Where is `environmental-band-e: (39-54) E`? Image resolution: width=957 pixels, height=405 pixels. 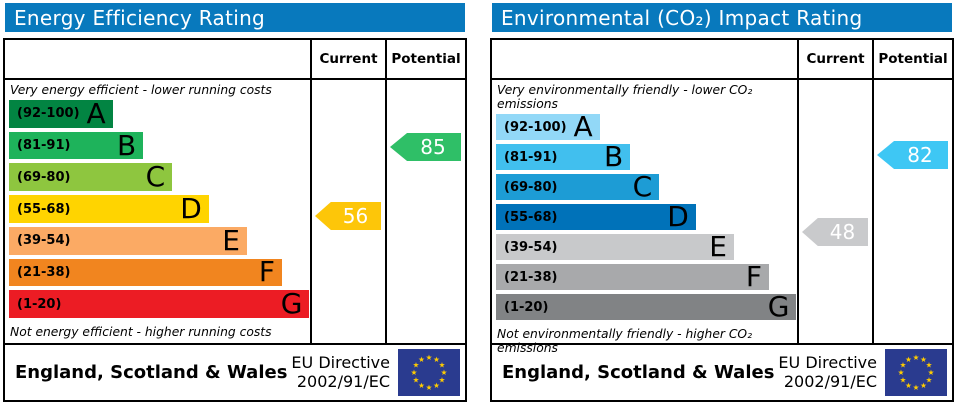
environmental-band-e: (39-54) E is located at coordinates (615, 247).